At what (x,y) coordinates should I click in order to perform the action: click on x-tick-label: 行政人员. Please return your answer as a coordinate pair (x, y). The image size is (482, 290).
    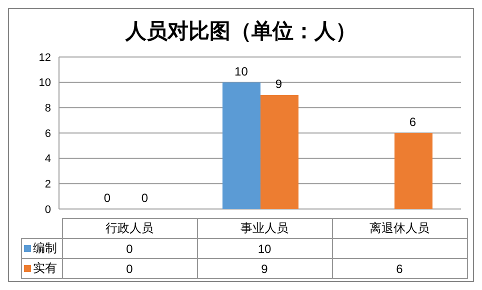
    Looking at the image, I should click on (129, 228).